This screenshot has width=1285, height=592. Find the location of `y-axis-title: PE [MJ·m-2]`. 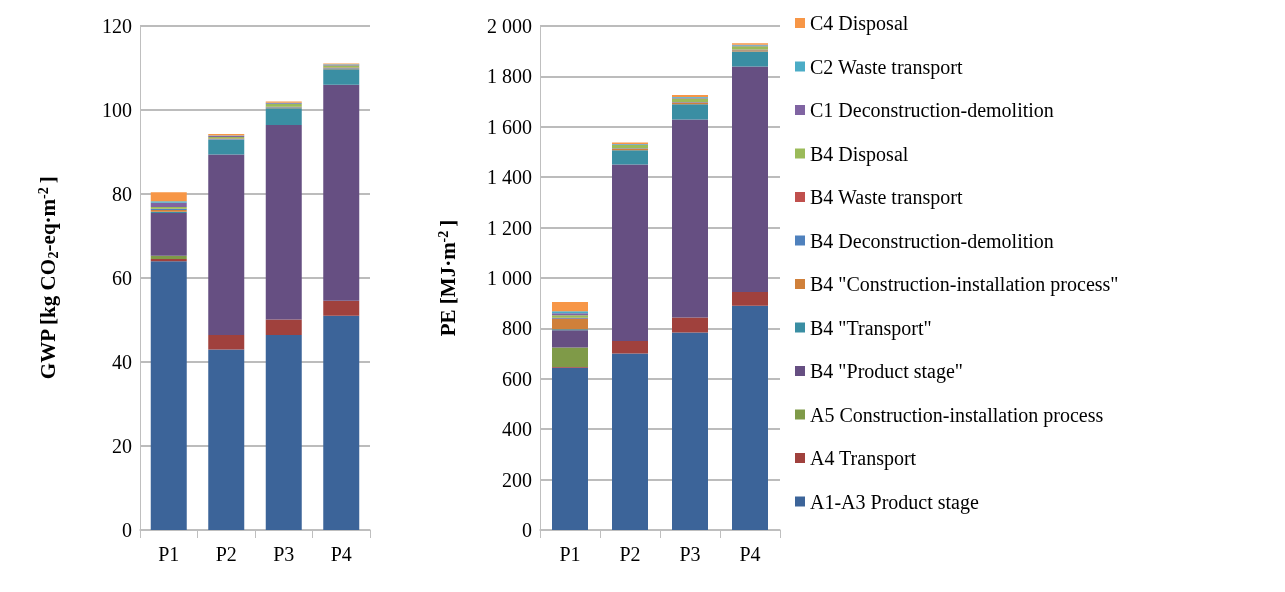

y-axis-title: PE [MJ·m-2] is located at coordinates (447, 278).